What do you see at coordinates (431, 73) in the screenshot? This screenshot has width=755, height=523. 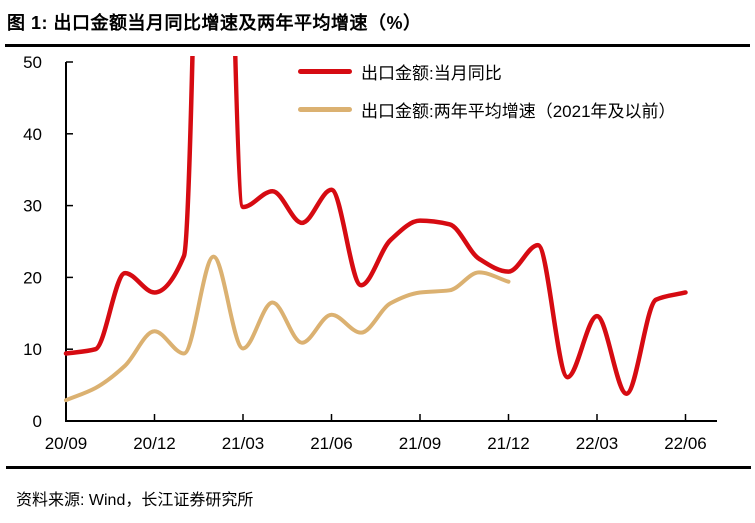 I see `legend-label-monthly-yoy: 出口金额:当月同比` at bounding box center [431, 73].